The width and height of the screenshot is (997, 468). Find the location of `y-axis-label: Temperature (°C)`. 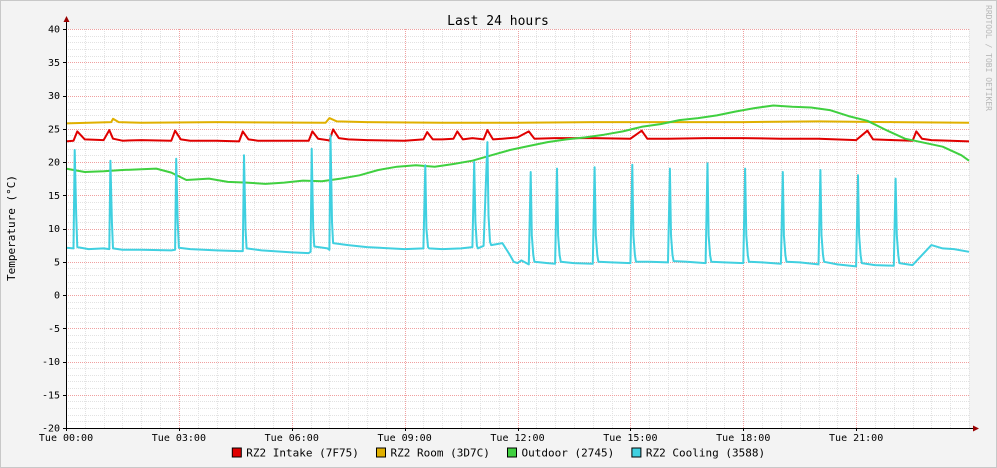

y-axis-label: Temperature (°C) is located at coordinates (11, 228).